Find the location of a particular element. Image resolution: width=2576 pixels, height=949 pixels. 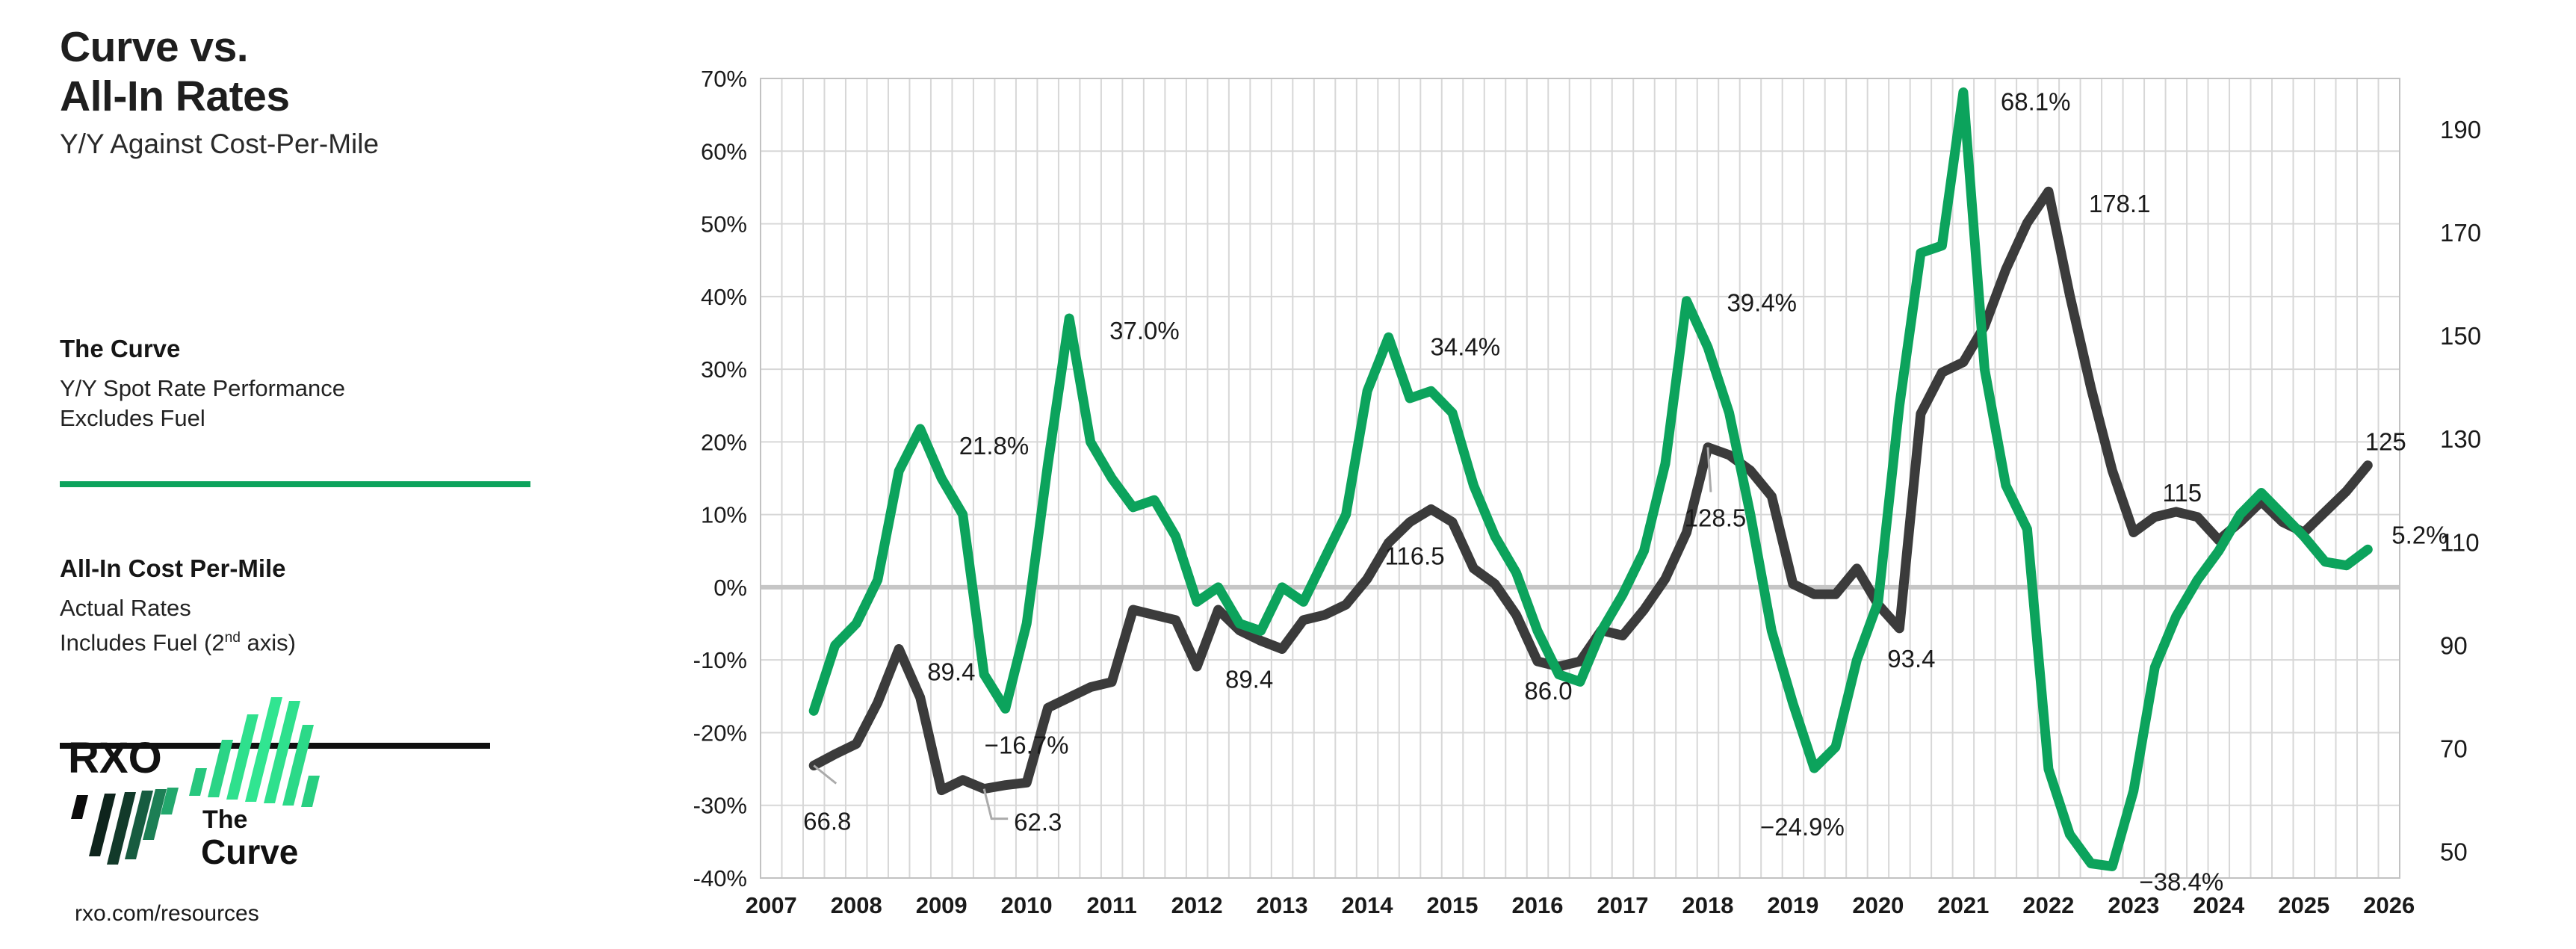

left-axis-tick: 50% is located at coordinates (724, 224).